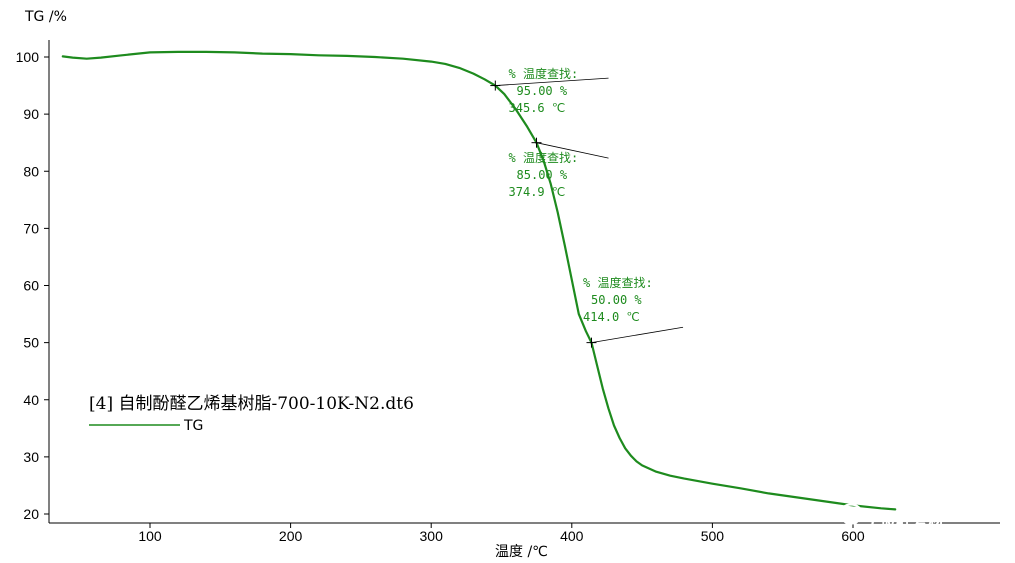  I want to click on x-tick-label: 600, so click(853, 536).